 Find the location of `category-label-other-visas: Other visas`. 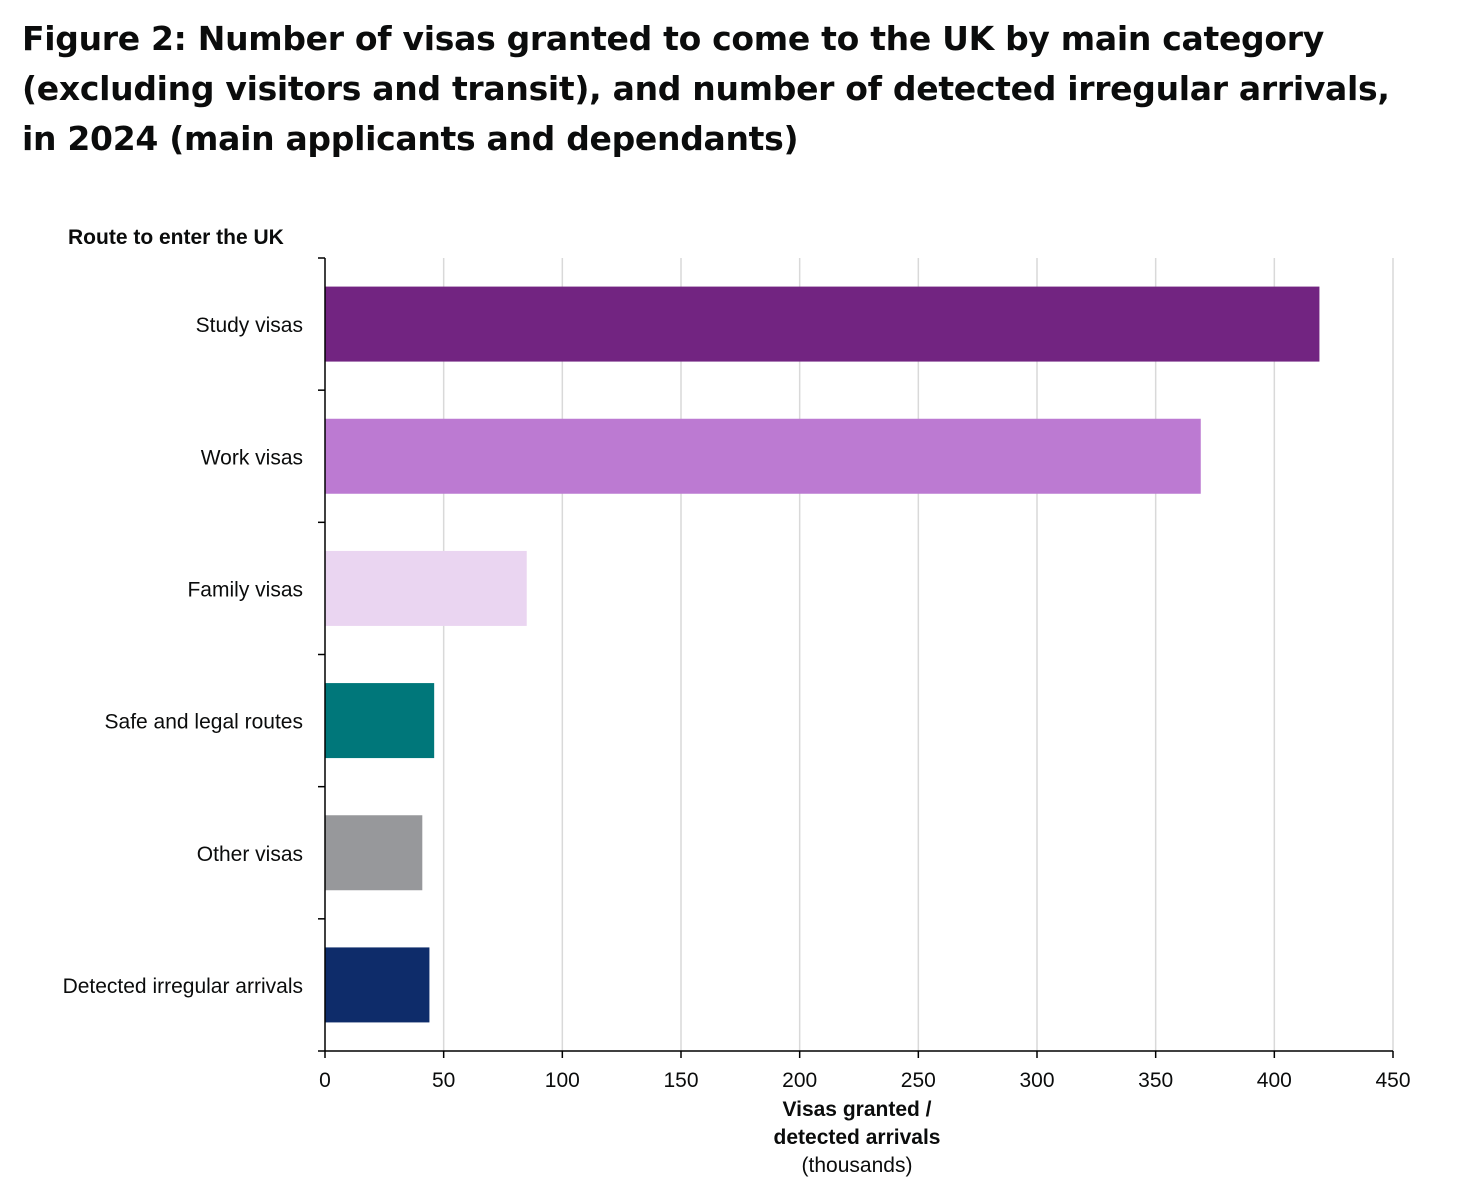

category-label-other-visas: Other visas is located at coordinates (250, 854).